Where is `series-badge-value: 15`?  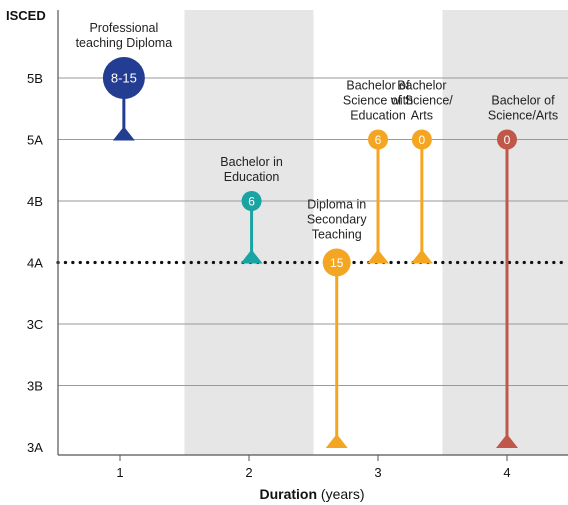 series-badge-value: 15 is located at coordinates (337, 263).